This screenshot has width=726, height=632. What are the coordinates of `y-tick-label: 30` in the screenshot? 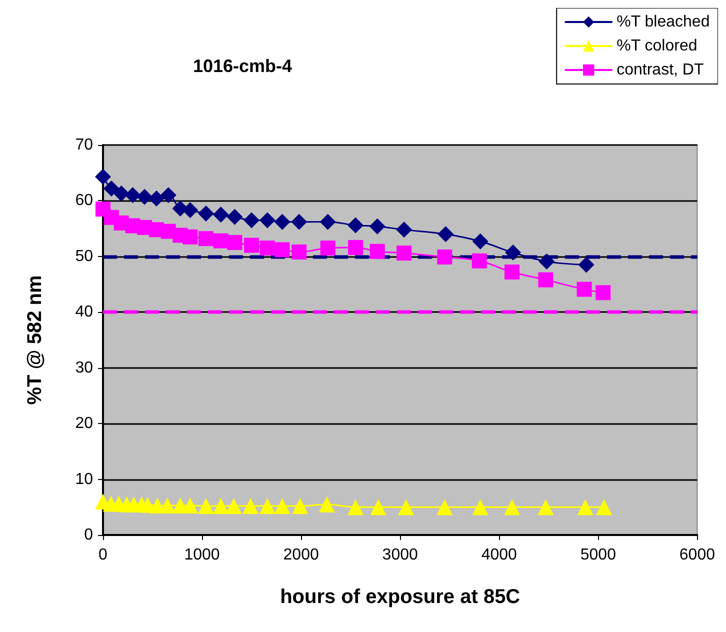 It's located at (84, 367).